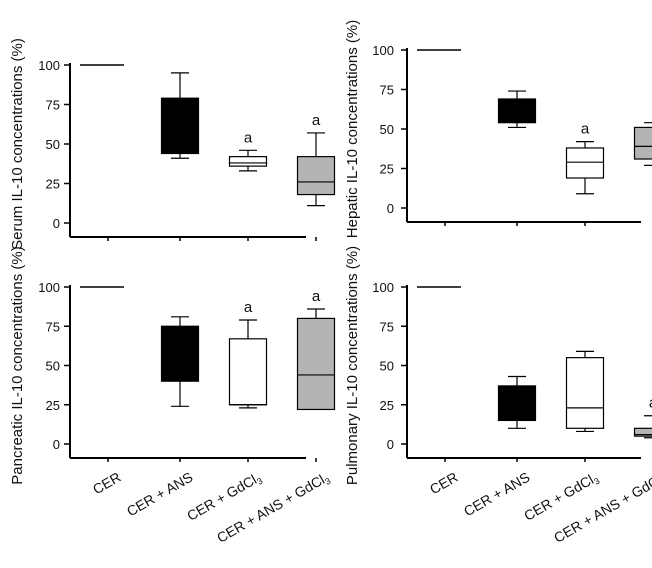 The image size is (652, 568). Describe the element at coordinates (17, 144) in the screenshot. I see `y-axis-title: Serum IL-10 concentrations (%)` at that location.